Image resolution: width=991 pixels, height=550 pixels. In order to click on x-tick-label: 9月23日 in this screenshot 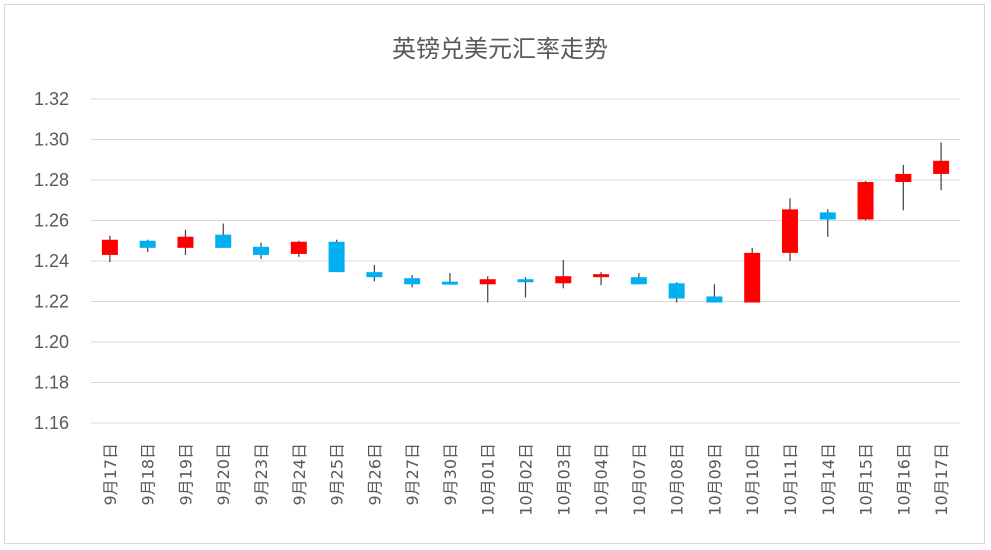, I will do `click(261, 474)`.